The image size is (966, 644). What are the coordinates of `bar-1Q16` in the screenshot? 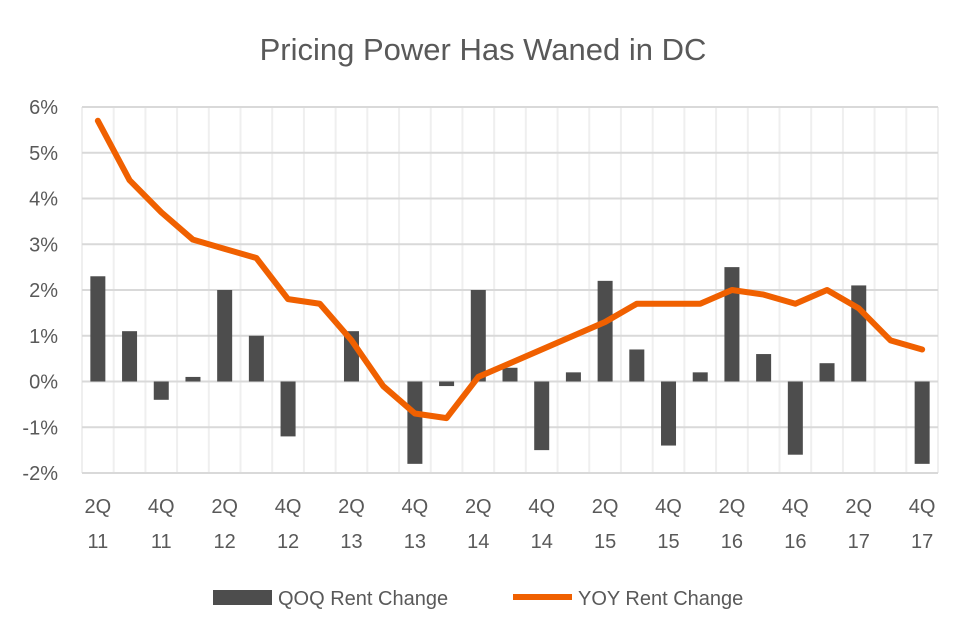 It's located at (700, 376).